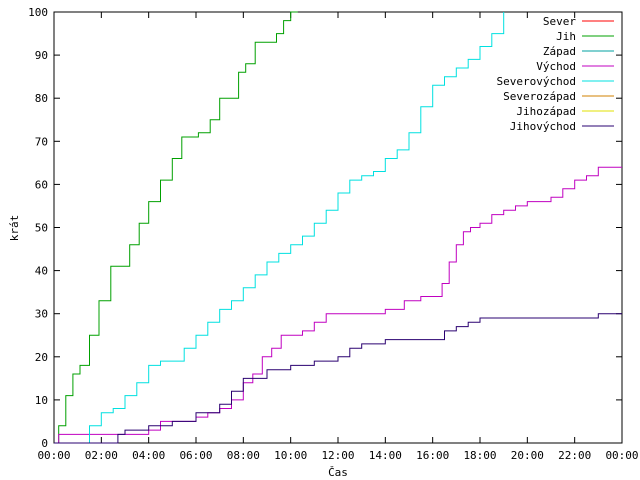 This screenshot has height=480, width=640. What do you see at coordinates (44, 443) in the screenshot?
I see `y-tick-label: 0` at bounding box center [44, 443].